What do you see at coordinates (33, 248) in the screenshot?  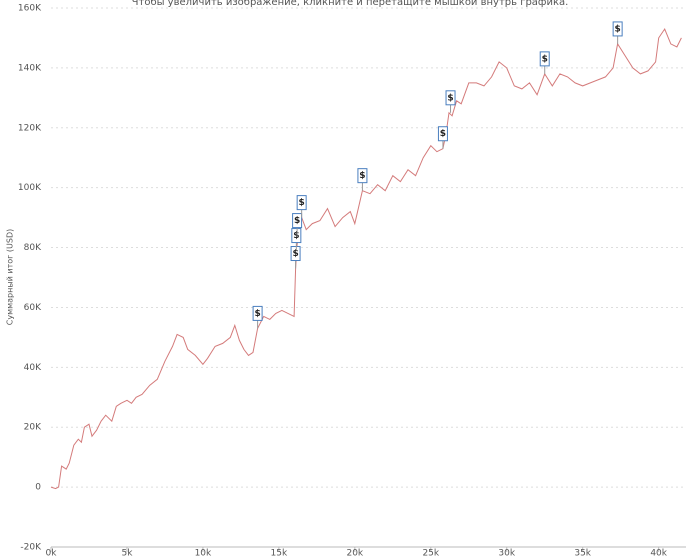 I see `y-tick-label: 80K` at bounding box center [33, 248].